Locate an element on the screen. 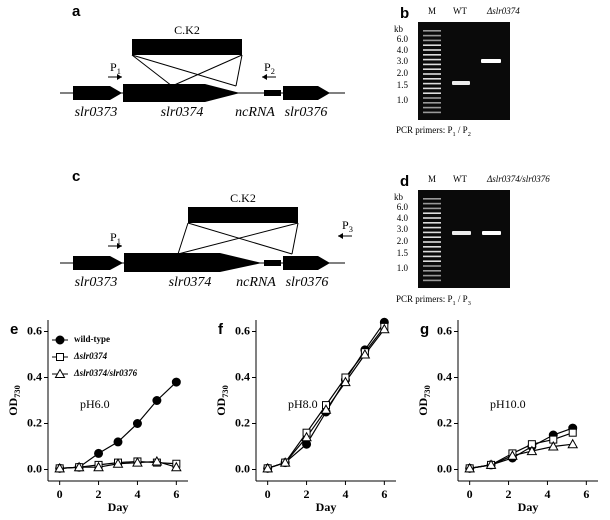 This screenshot has height=520, width=610. ncrna-bar is located at coordinates (272, 93).